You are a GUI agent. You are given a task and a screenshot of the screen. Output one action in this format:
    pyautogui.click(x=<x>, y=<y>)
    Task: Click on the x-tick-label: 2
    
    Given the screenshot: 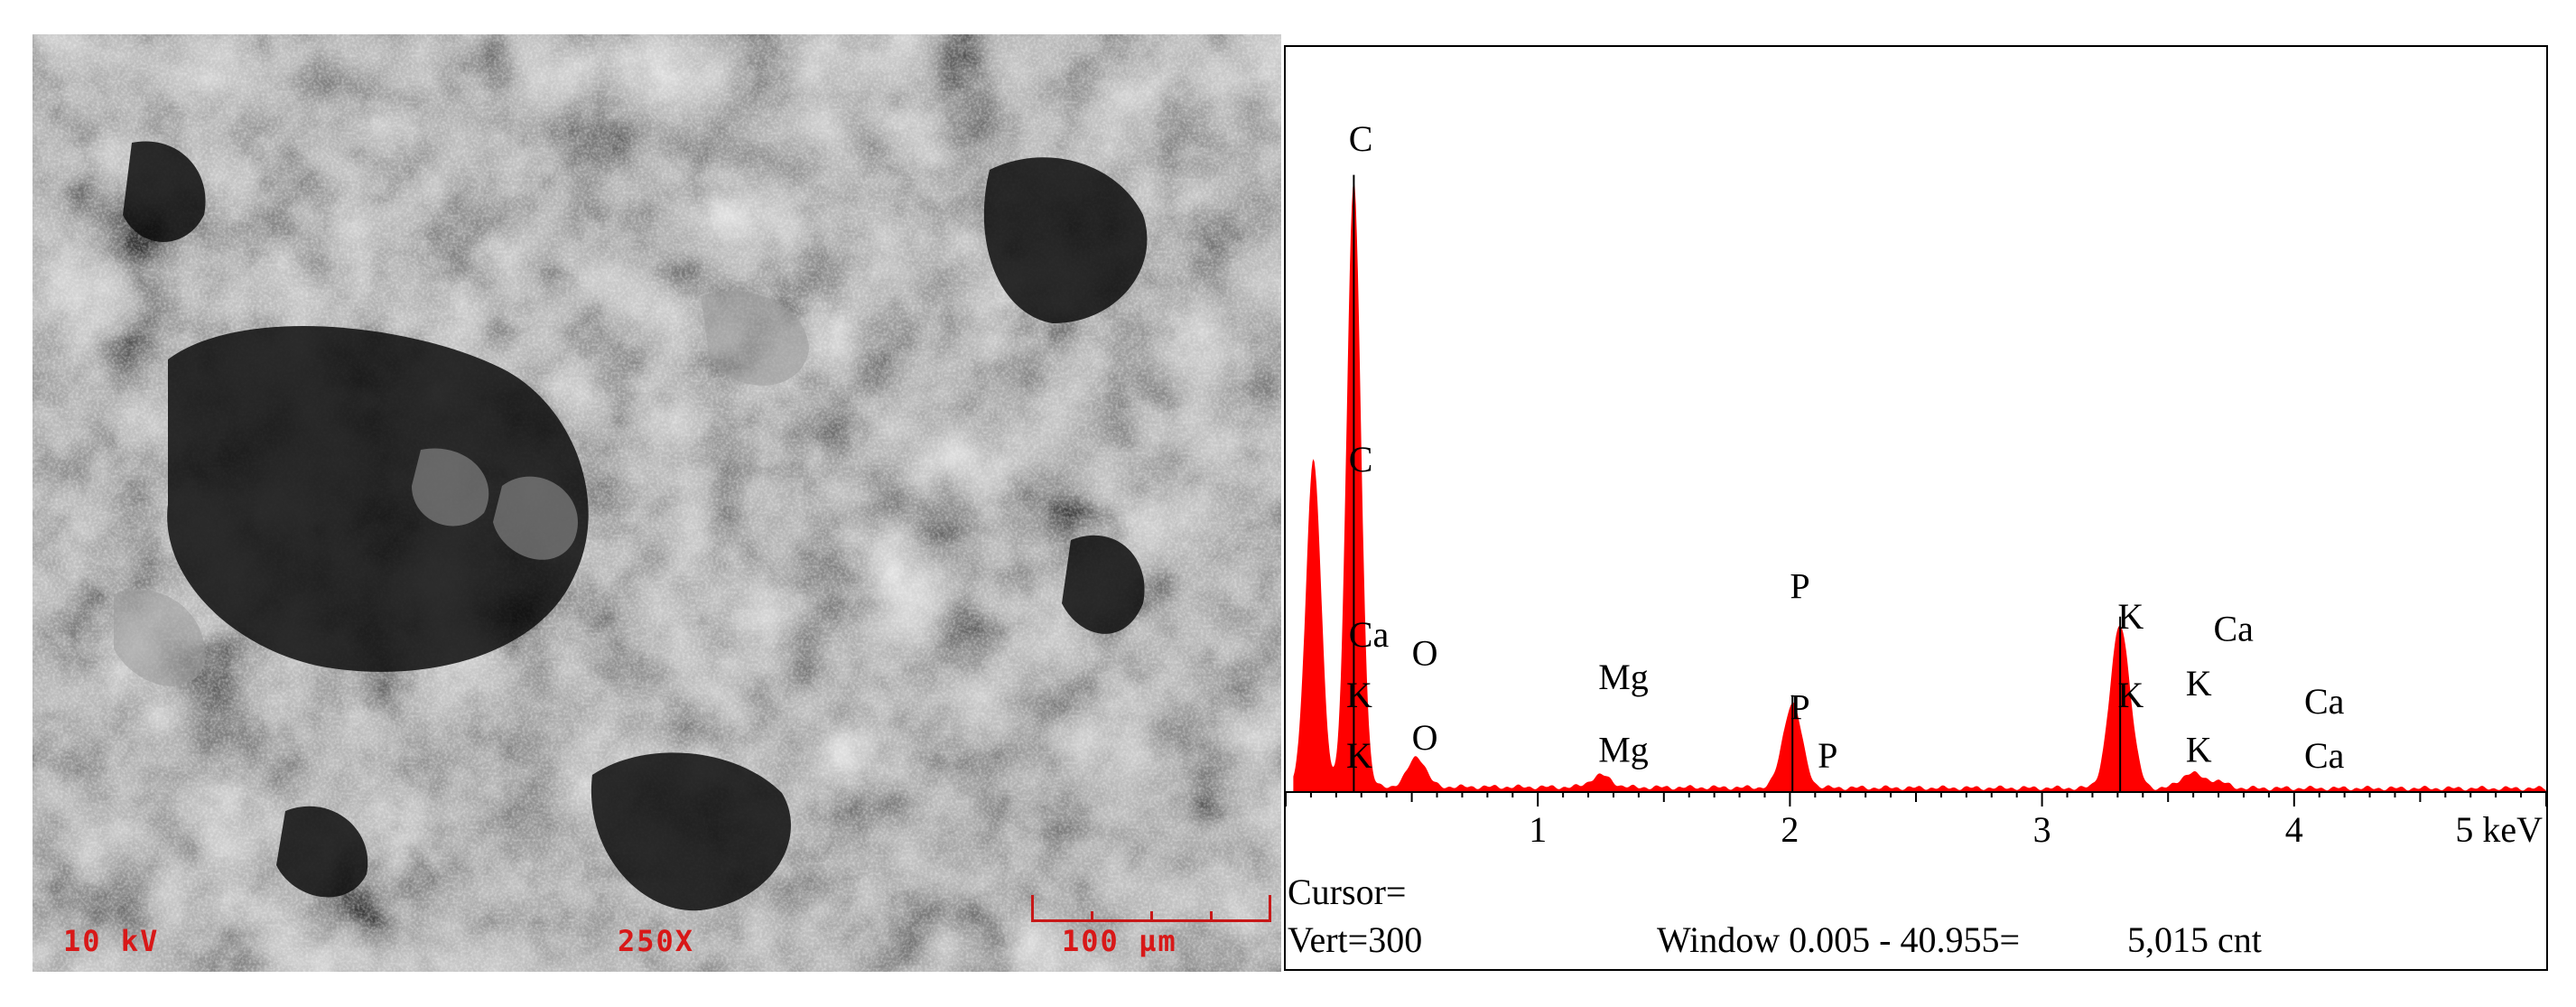 What is the action you would take?
    pyautogui.click(x=1790, y=829)
    